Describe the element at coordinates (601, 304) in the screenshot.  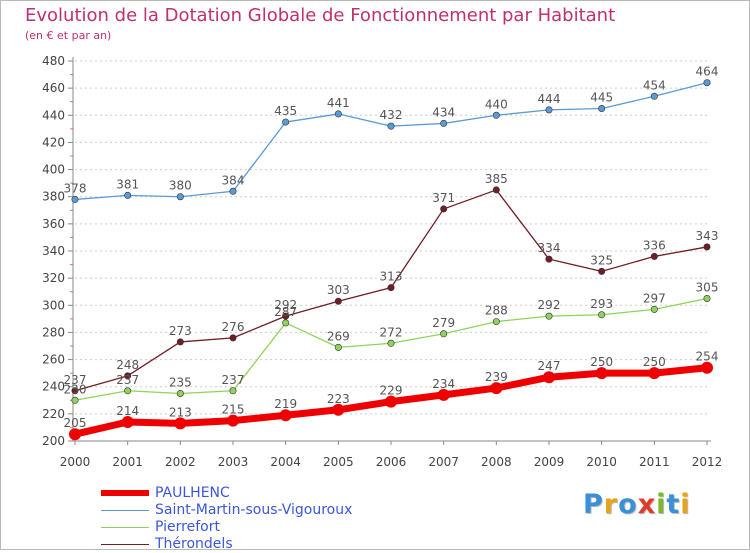
I see `data-label: 293` at that location.